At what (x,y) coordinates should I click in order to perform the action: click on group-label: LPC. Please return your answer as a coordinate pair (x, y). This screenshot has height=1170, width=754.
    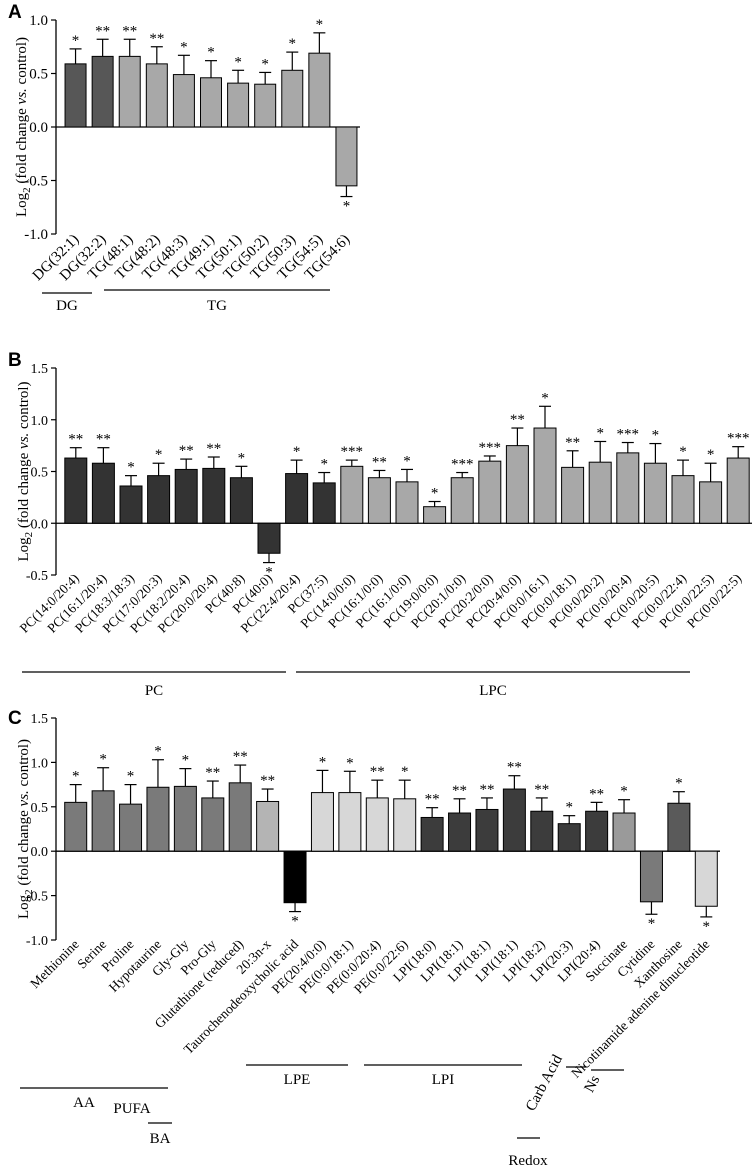
    Looking at the image, I should click on (493, 691).